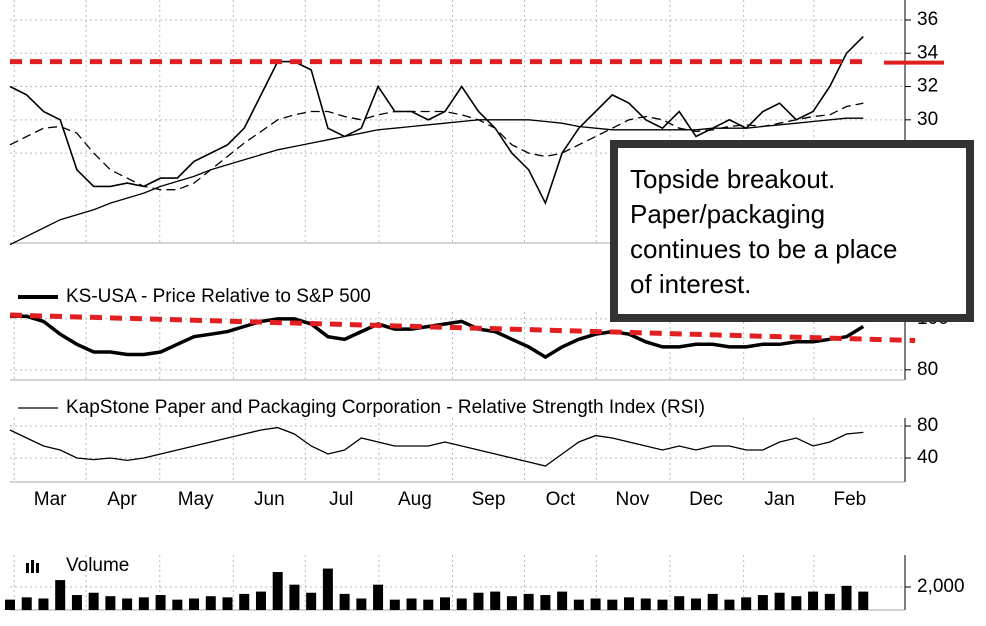 This screenshot has height=626, width=986. I want to click on y-tick-label: 36, so click(927, 19).